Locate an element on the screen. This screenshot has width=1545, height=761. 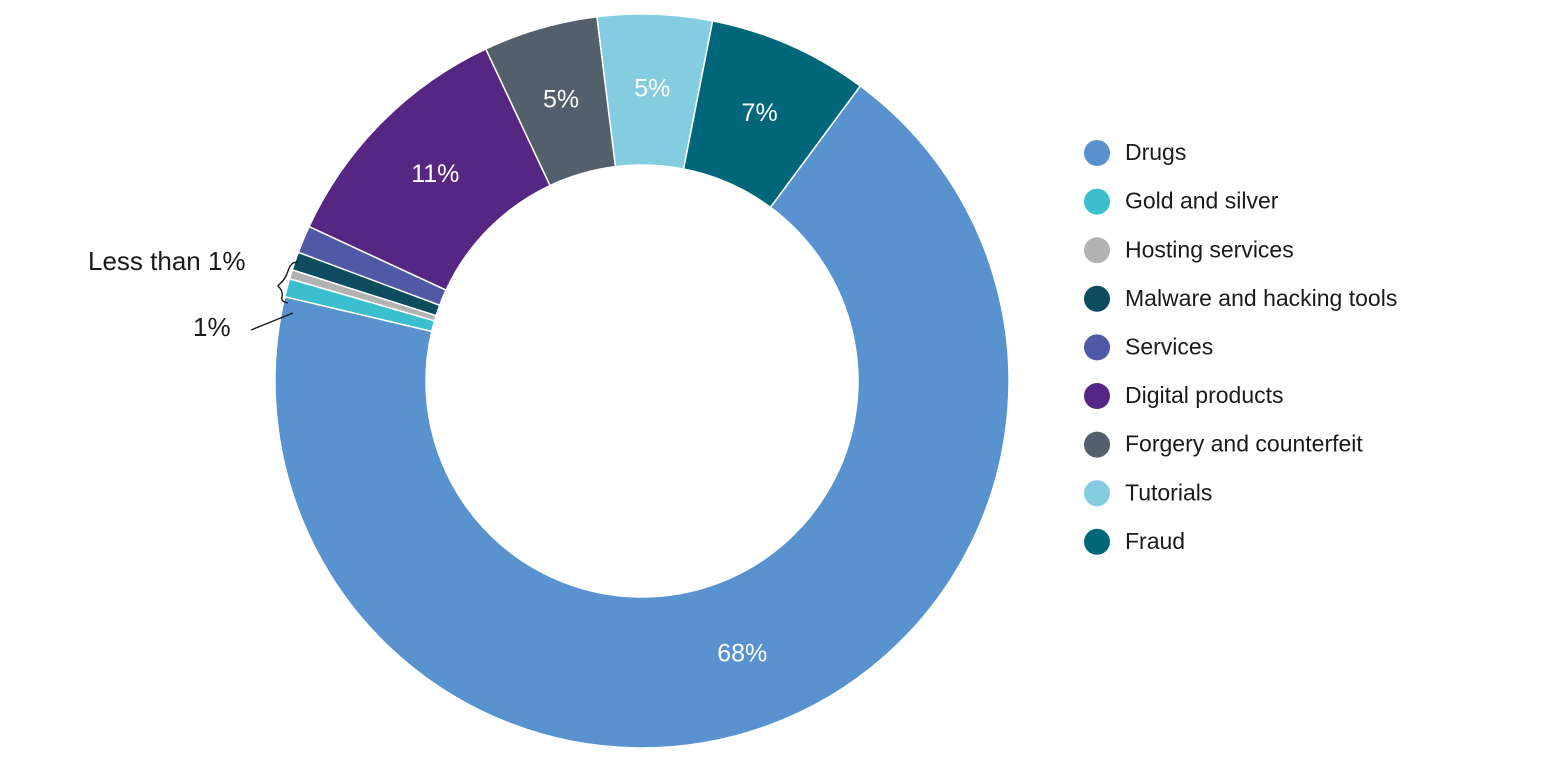
annotation-1-percent: 1% is located at coordinates (212, 327).